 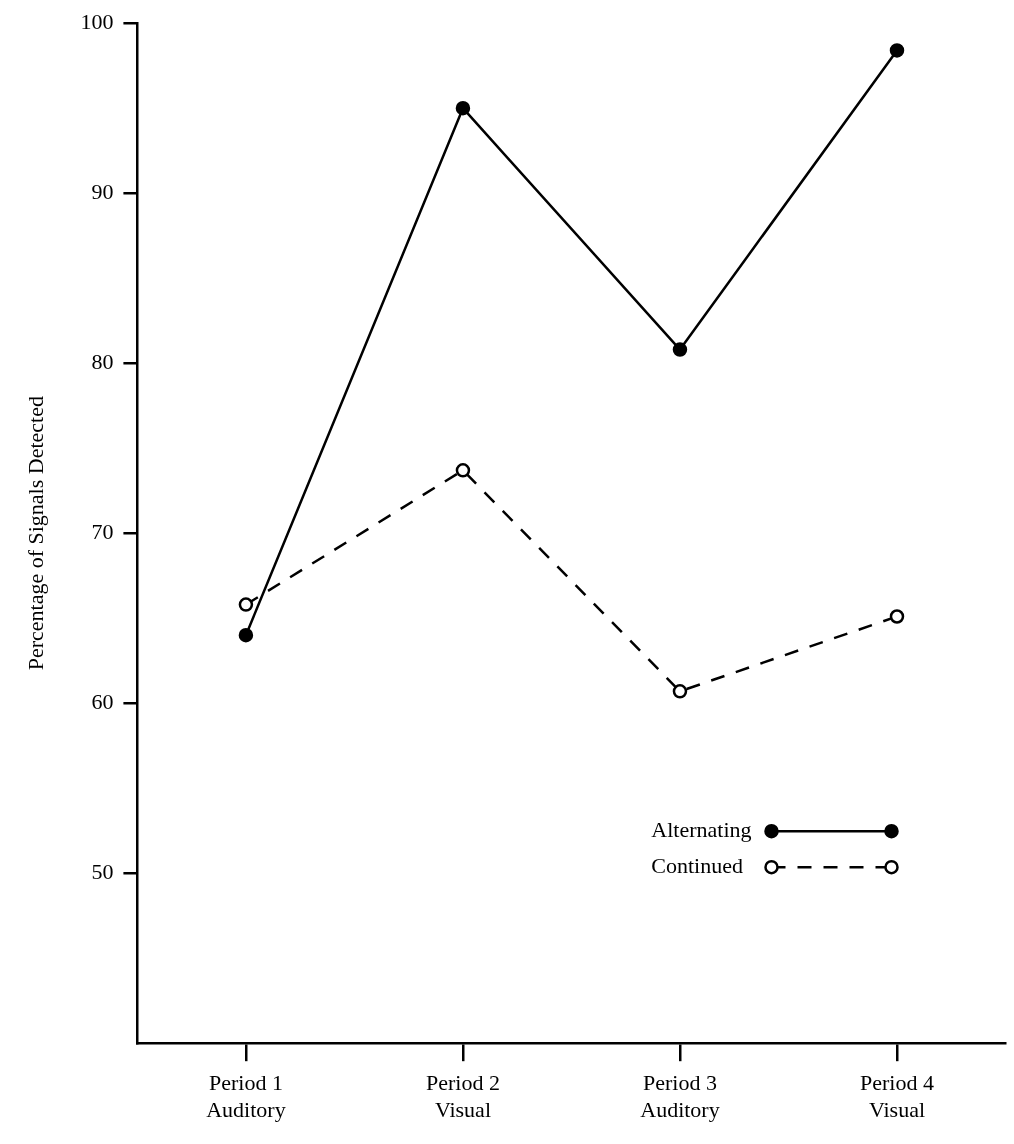 What do you see at coordinates (701, 829) in the screenshot?
I see `legend-label: Alternating` at bounding box center [701, 829].